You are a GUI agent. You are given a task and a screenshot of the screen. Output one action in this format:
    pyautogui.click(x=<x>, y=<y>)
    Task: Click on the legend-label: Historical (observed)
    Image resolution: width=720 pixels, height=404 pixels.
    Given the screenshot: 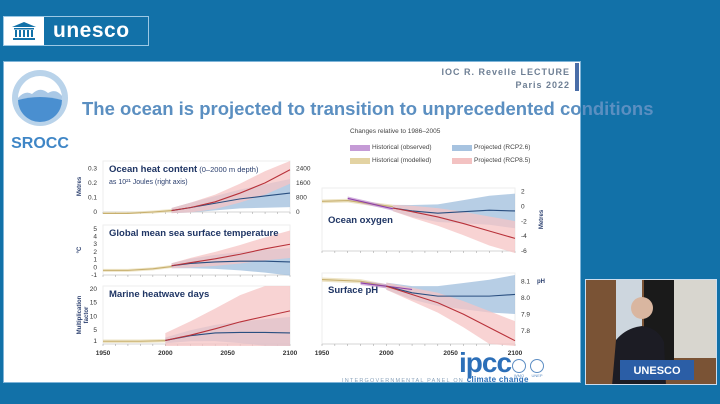 What is the action you would take?
    pyautogui.click(x=402, y=147)
    